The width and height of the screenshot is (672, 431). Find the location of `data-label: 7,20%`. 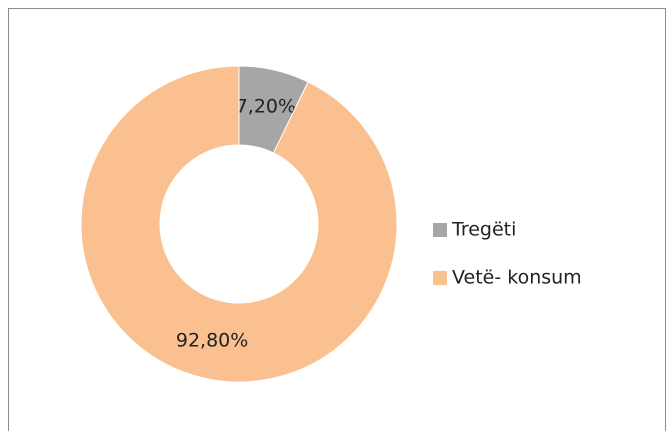

data-label: 7,20% is located at coordinates (266, 107).